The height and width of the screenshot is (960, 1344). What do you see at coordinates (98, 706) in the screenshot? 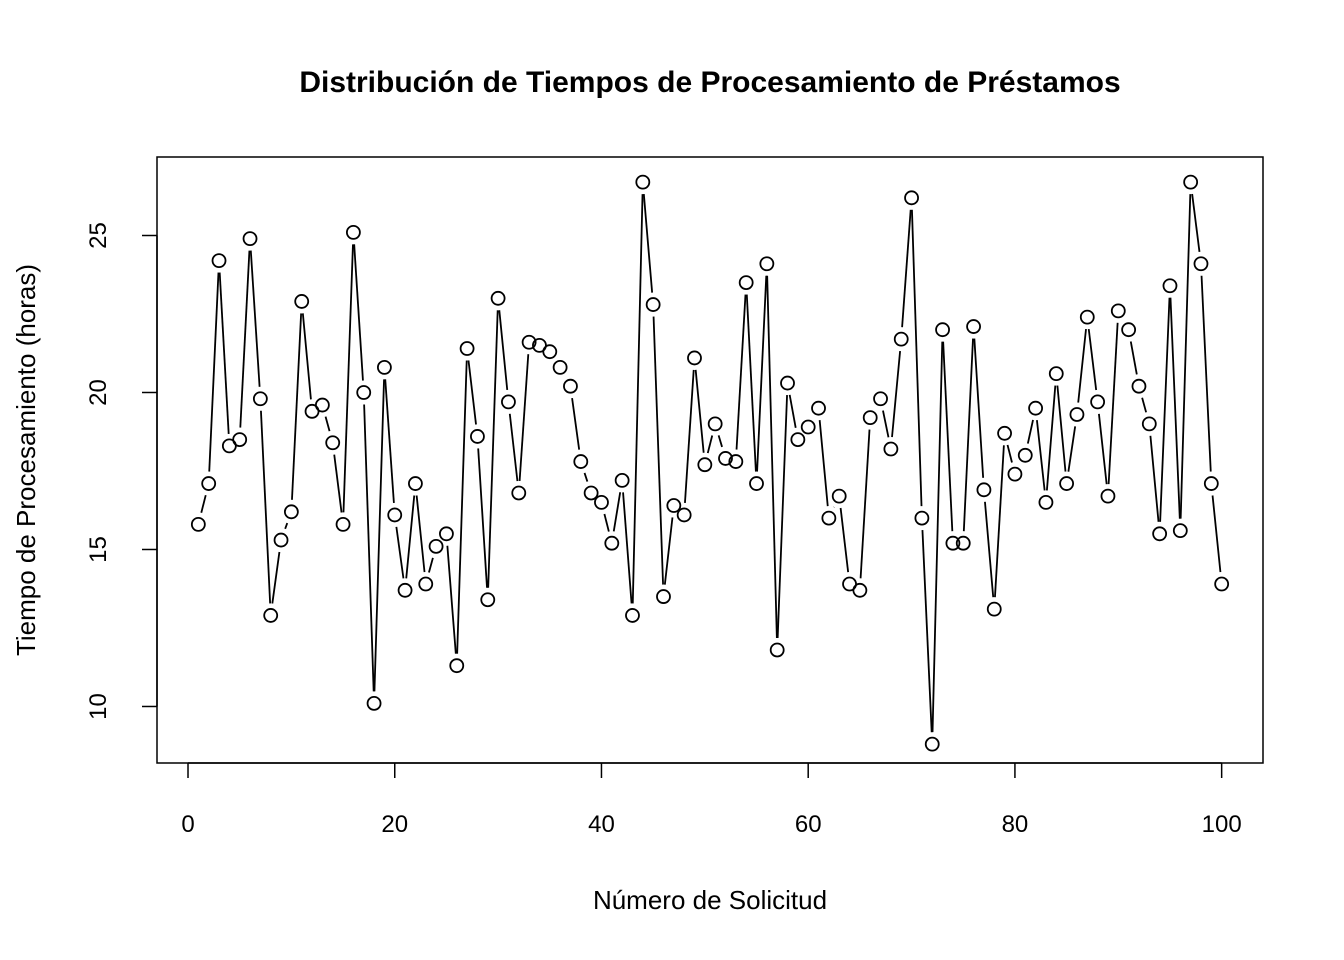
I see `y-tick-label: 10` at bounding box center [98, 706].